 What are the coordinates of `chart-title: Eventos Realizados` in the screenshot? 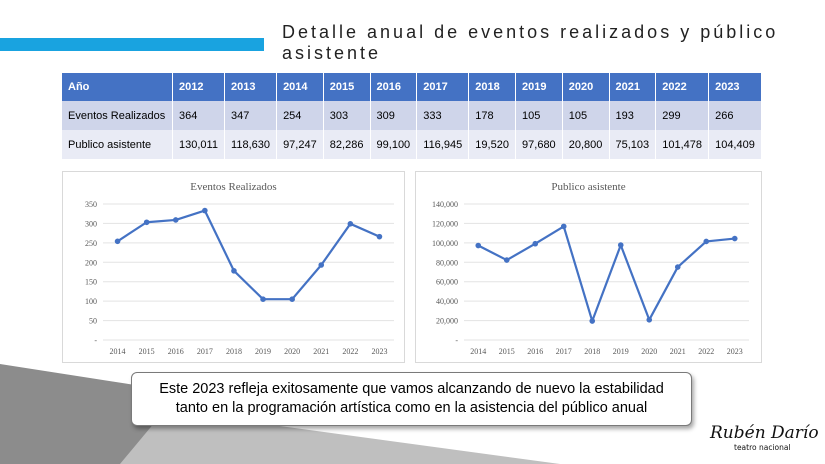 It's located at (233, 187).